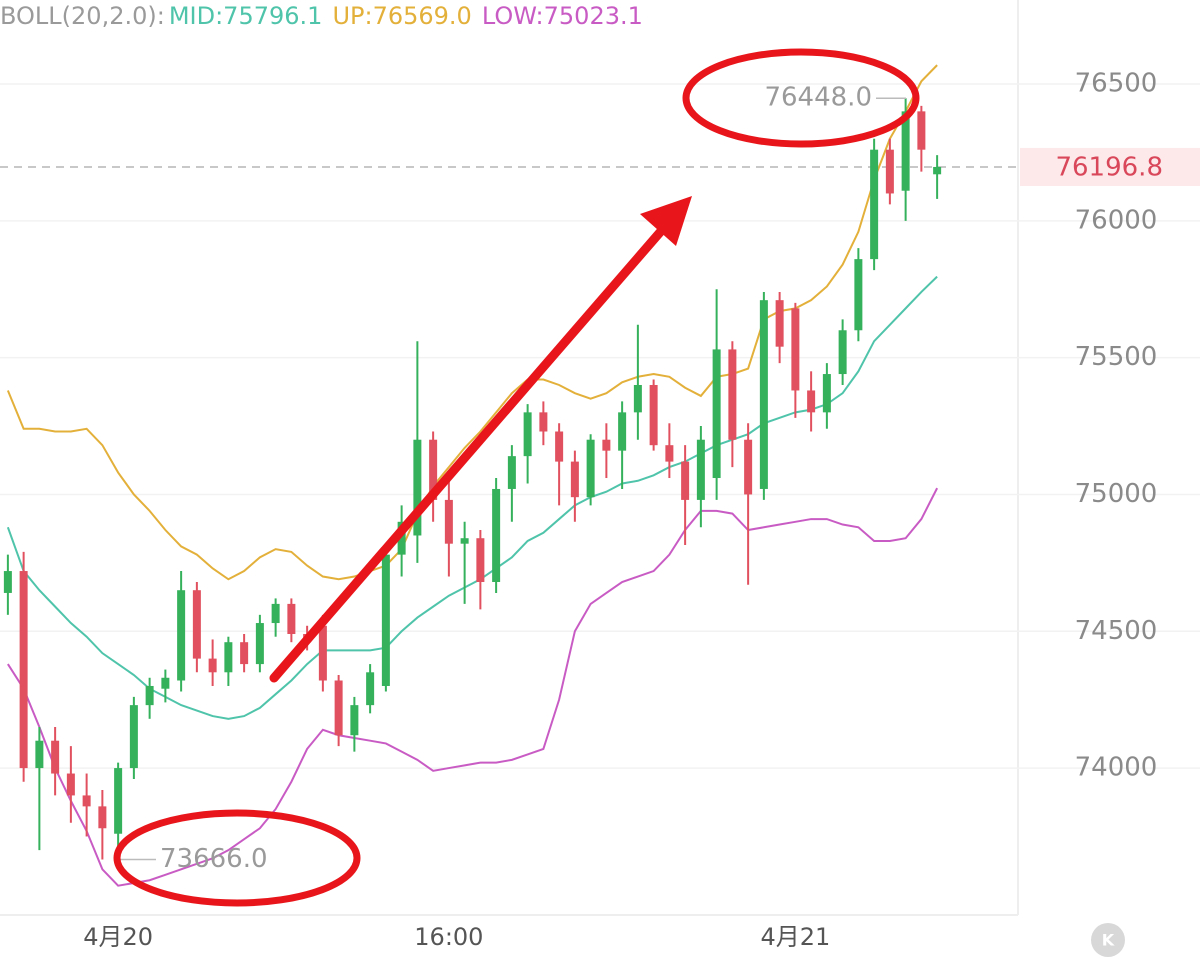  I want to click on arrow-head, so click(666, 221).